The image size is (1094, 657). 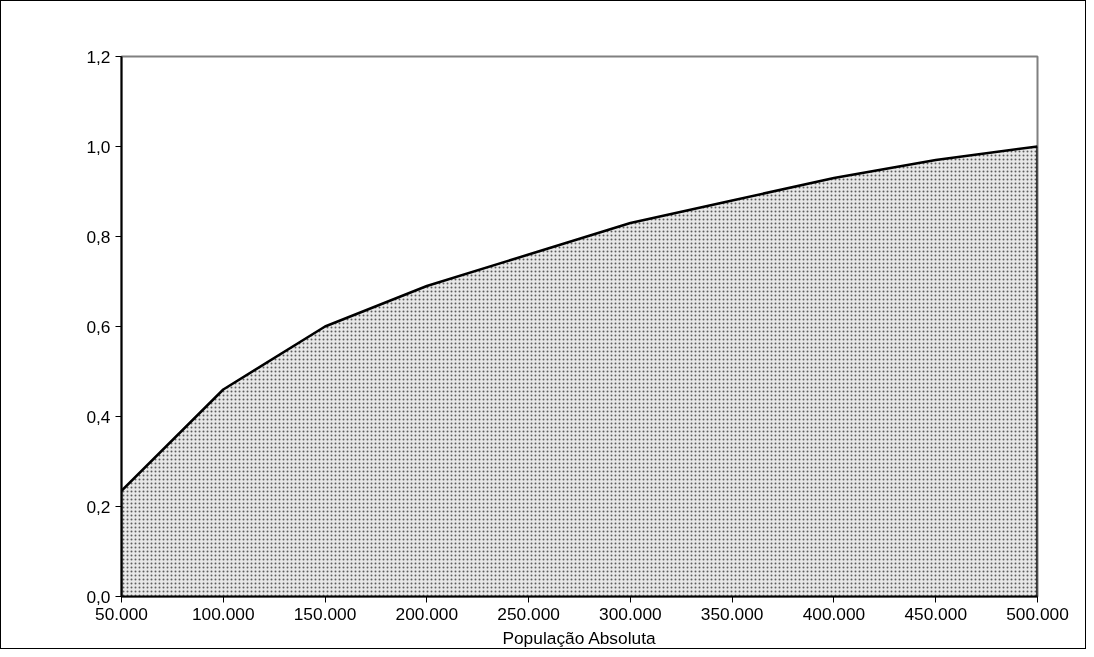 I want to click on x-tick-label: 200.000, so click(x=427, y=613).